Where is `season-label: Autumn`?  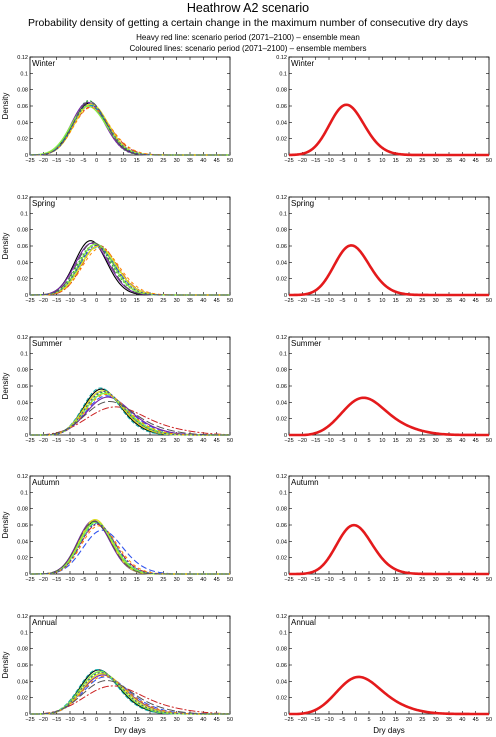
season-label: Autumn is located at coordinates (46, 482).